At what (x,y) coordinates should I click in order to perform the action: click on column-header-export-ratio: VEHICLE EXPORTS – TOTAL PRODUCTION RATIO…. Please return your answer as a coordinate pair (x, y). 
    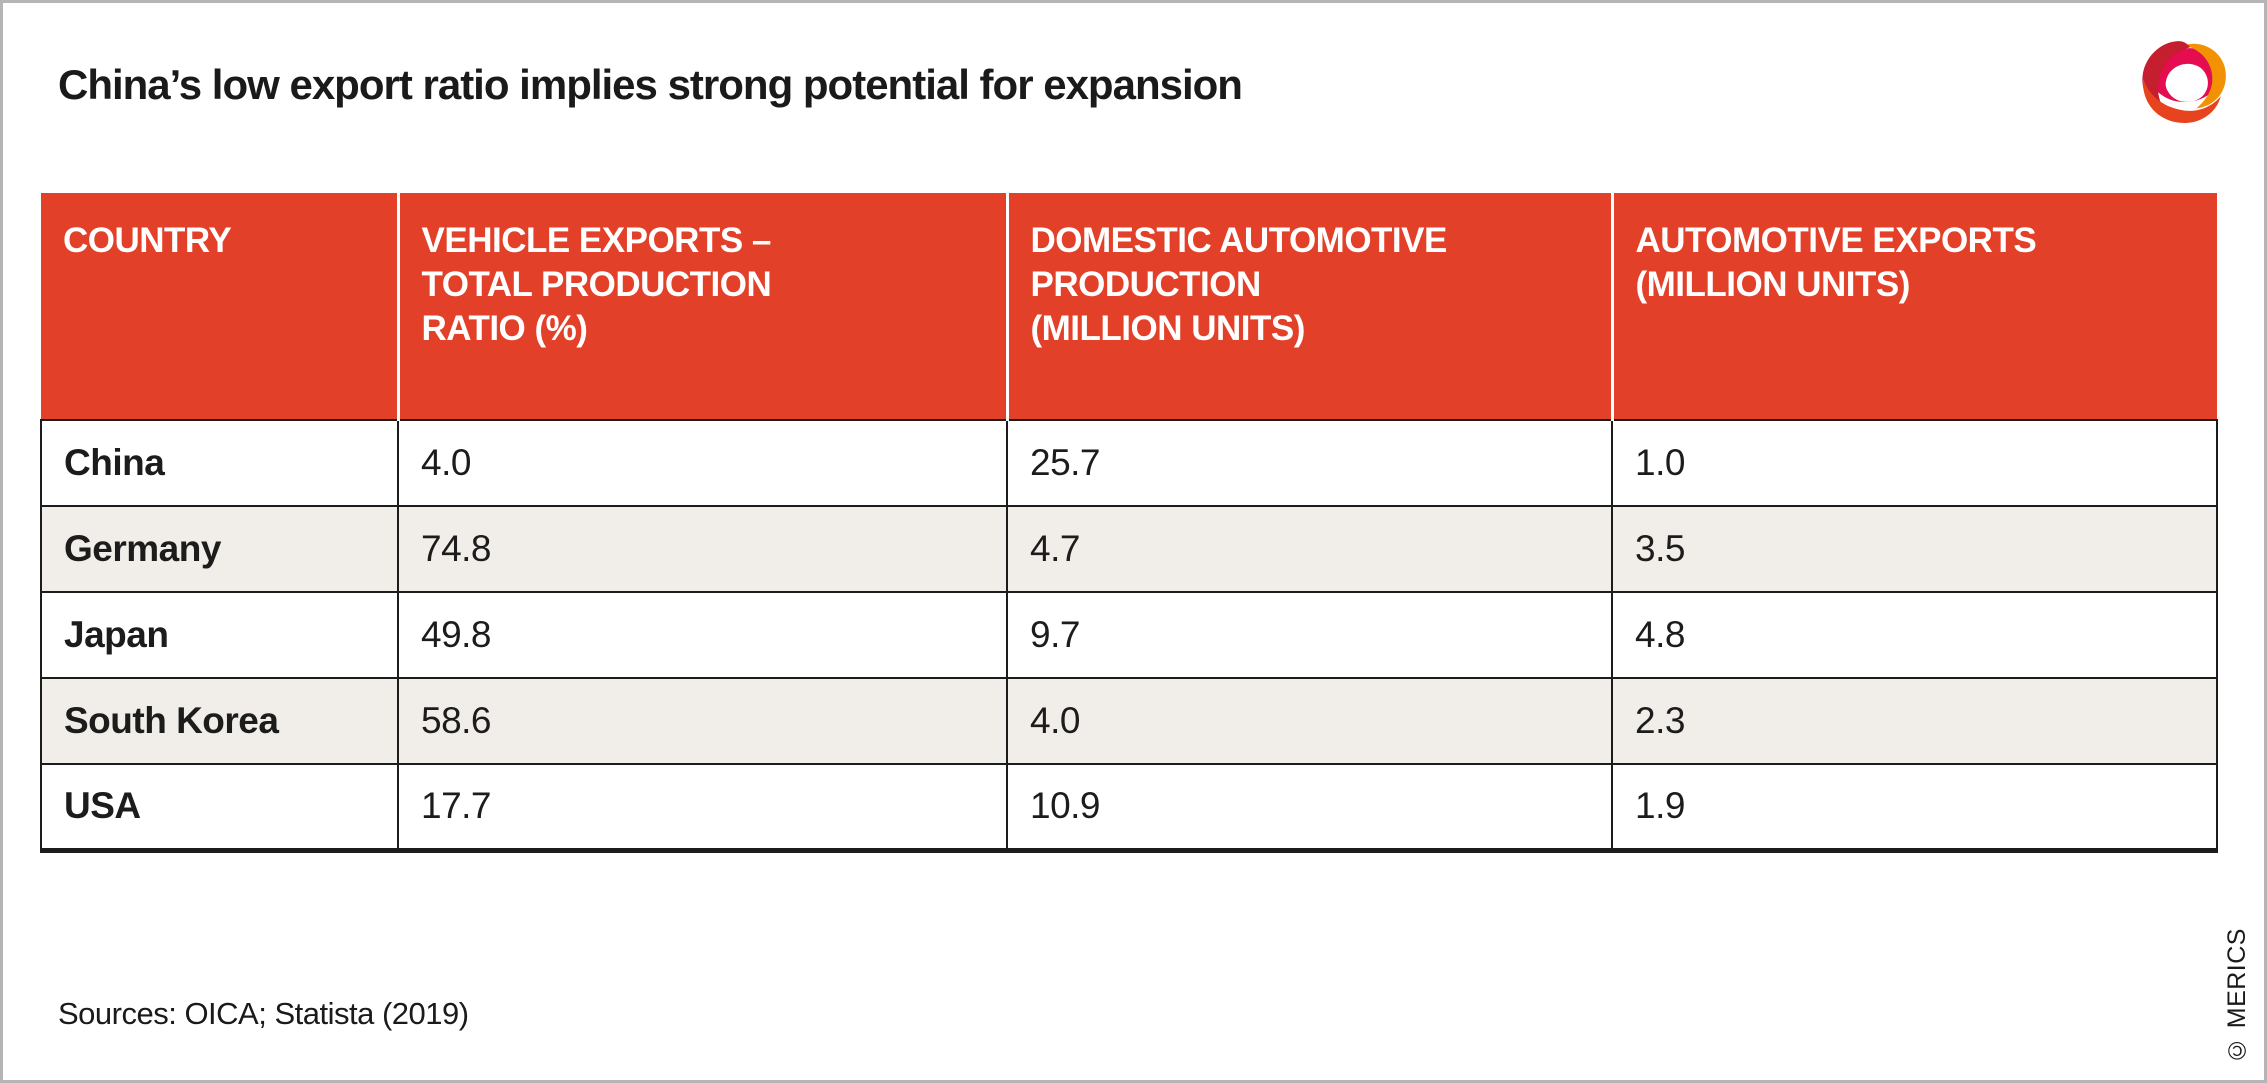
    Looking at the image, I should click on (703, 306).